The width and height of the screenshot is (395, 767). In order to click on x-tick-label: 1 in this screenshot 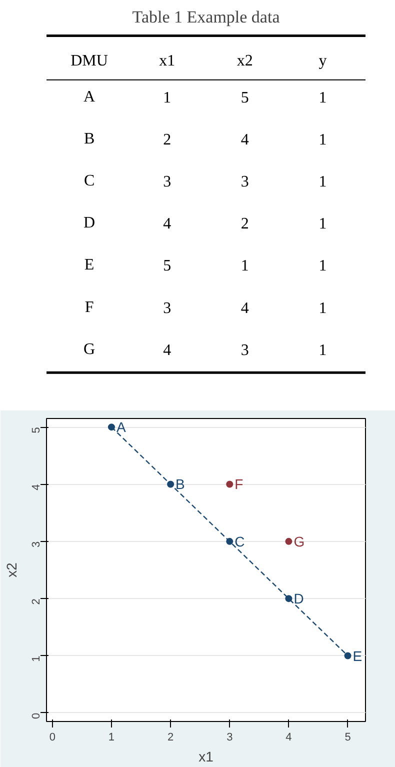, I will do `click(111, 738)`.